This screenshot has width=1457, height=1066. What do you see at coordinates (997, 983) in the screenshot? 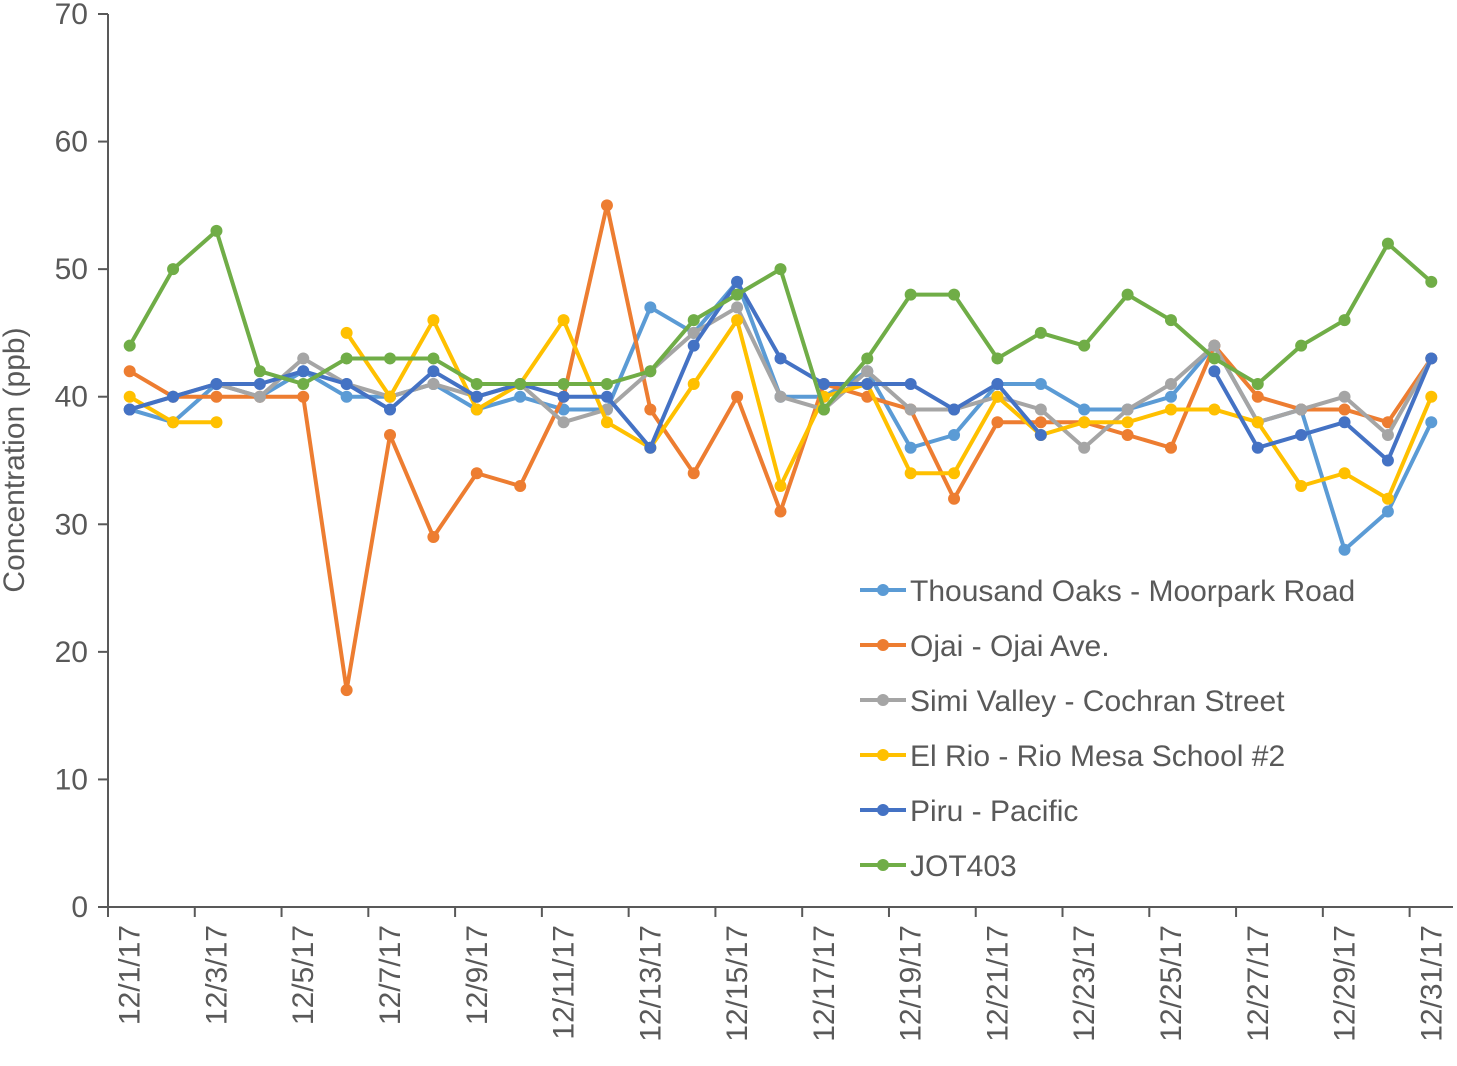
I see `x-tick-label: 12/21/17` at bounding box center [997, 983].